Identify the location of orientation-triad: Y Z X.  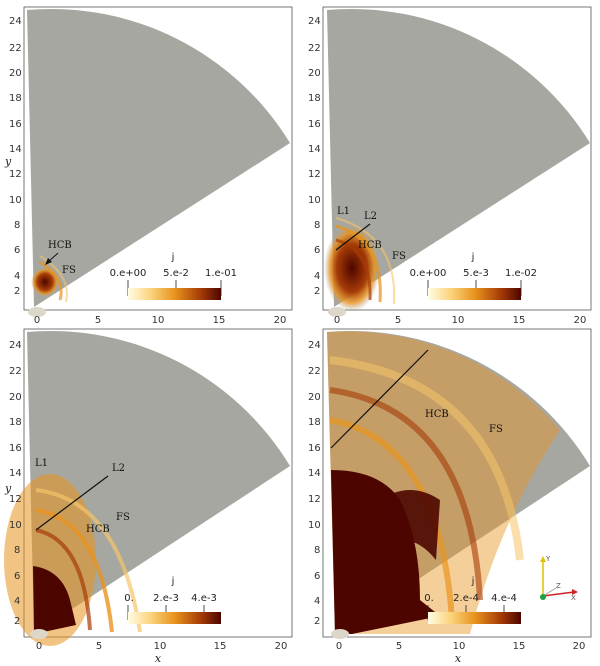
(559, 578).